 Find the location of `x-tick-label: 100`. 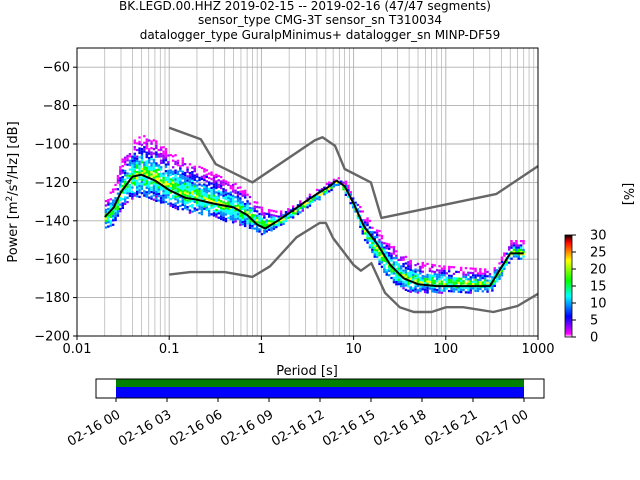

x-tick-label: 100 is located at coordinates (445, 349).